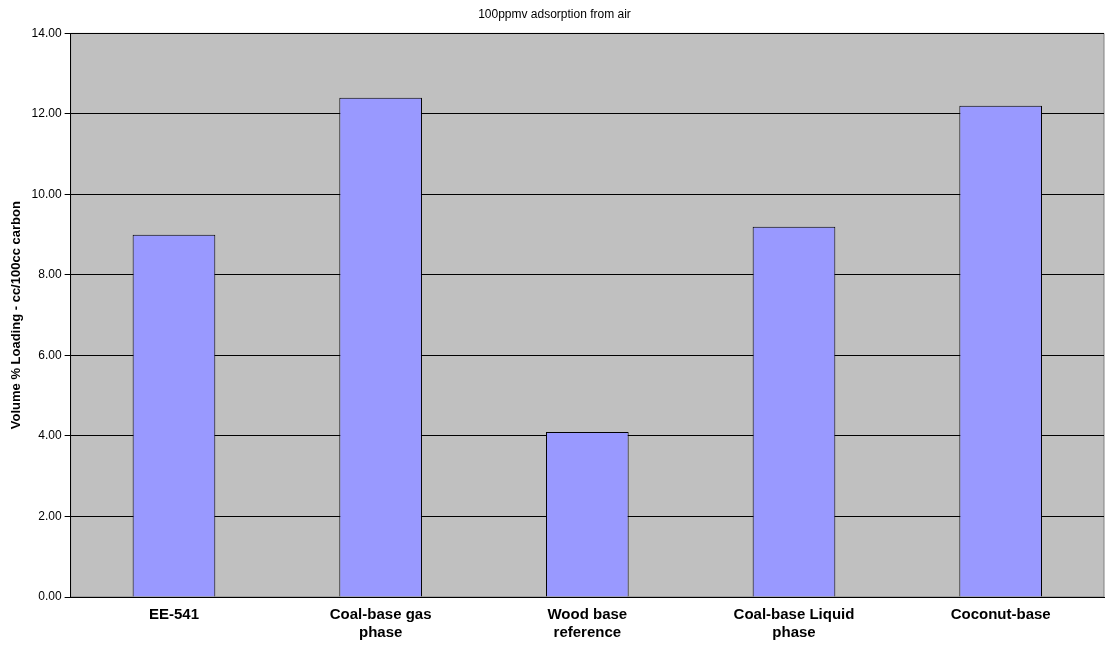 This screenshot has width=1106, height=650. I want to click on y-axis-title: Volume % Loading - cc/100cc carbon, so click(16, 315).